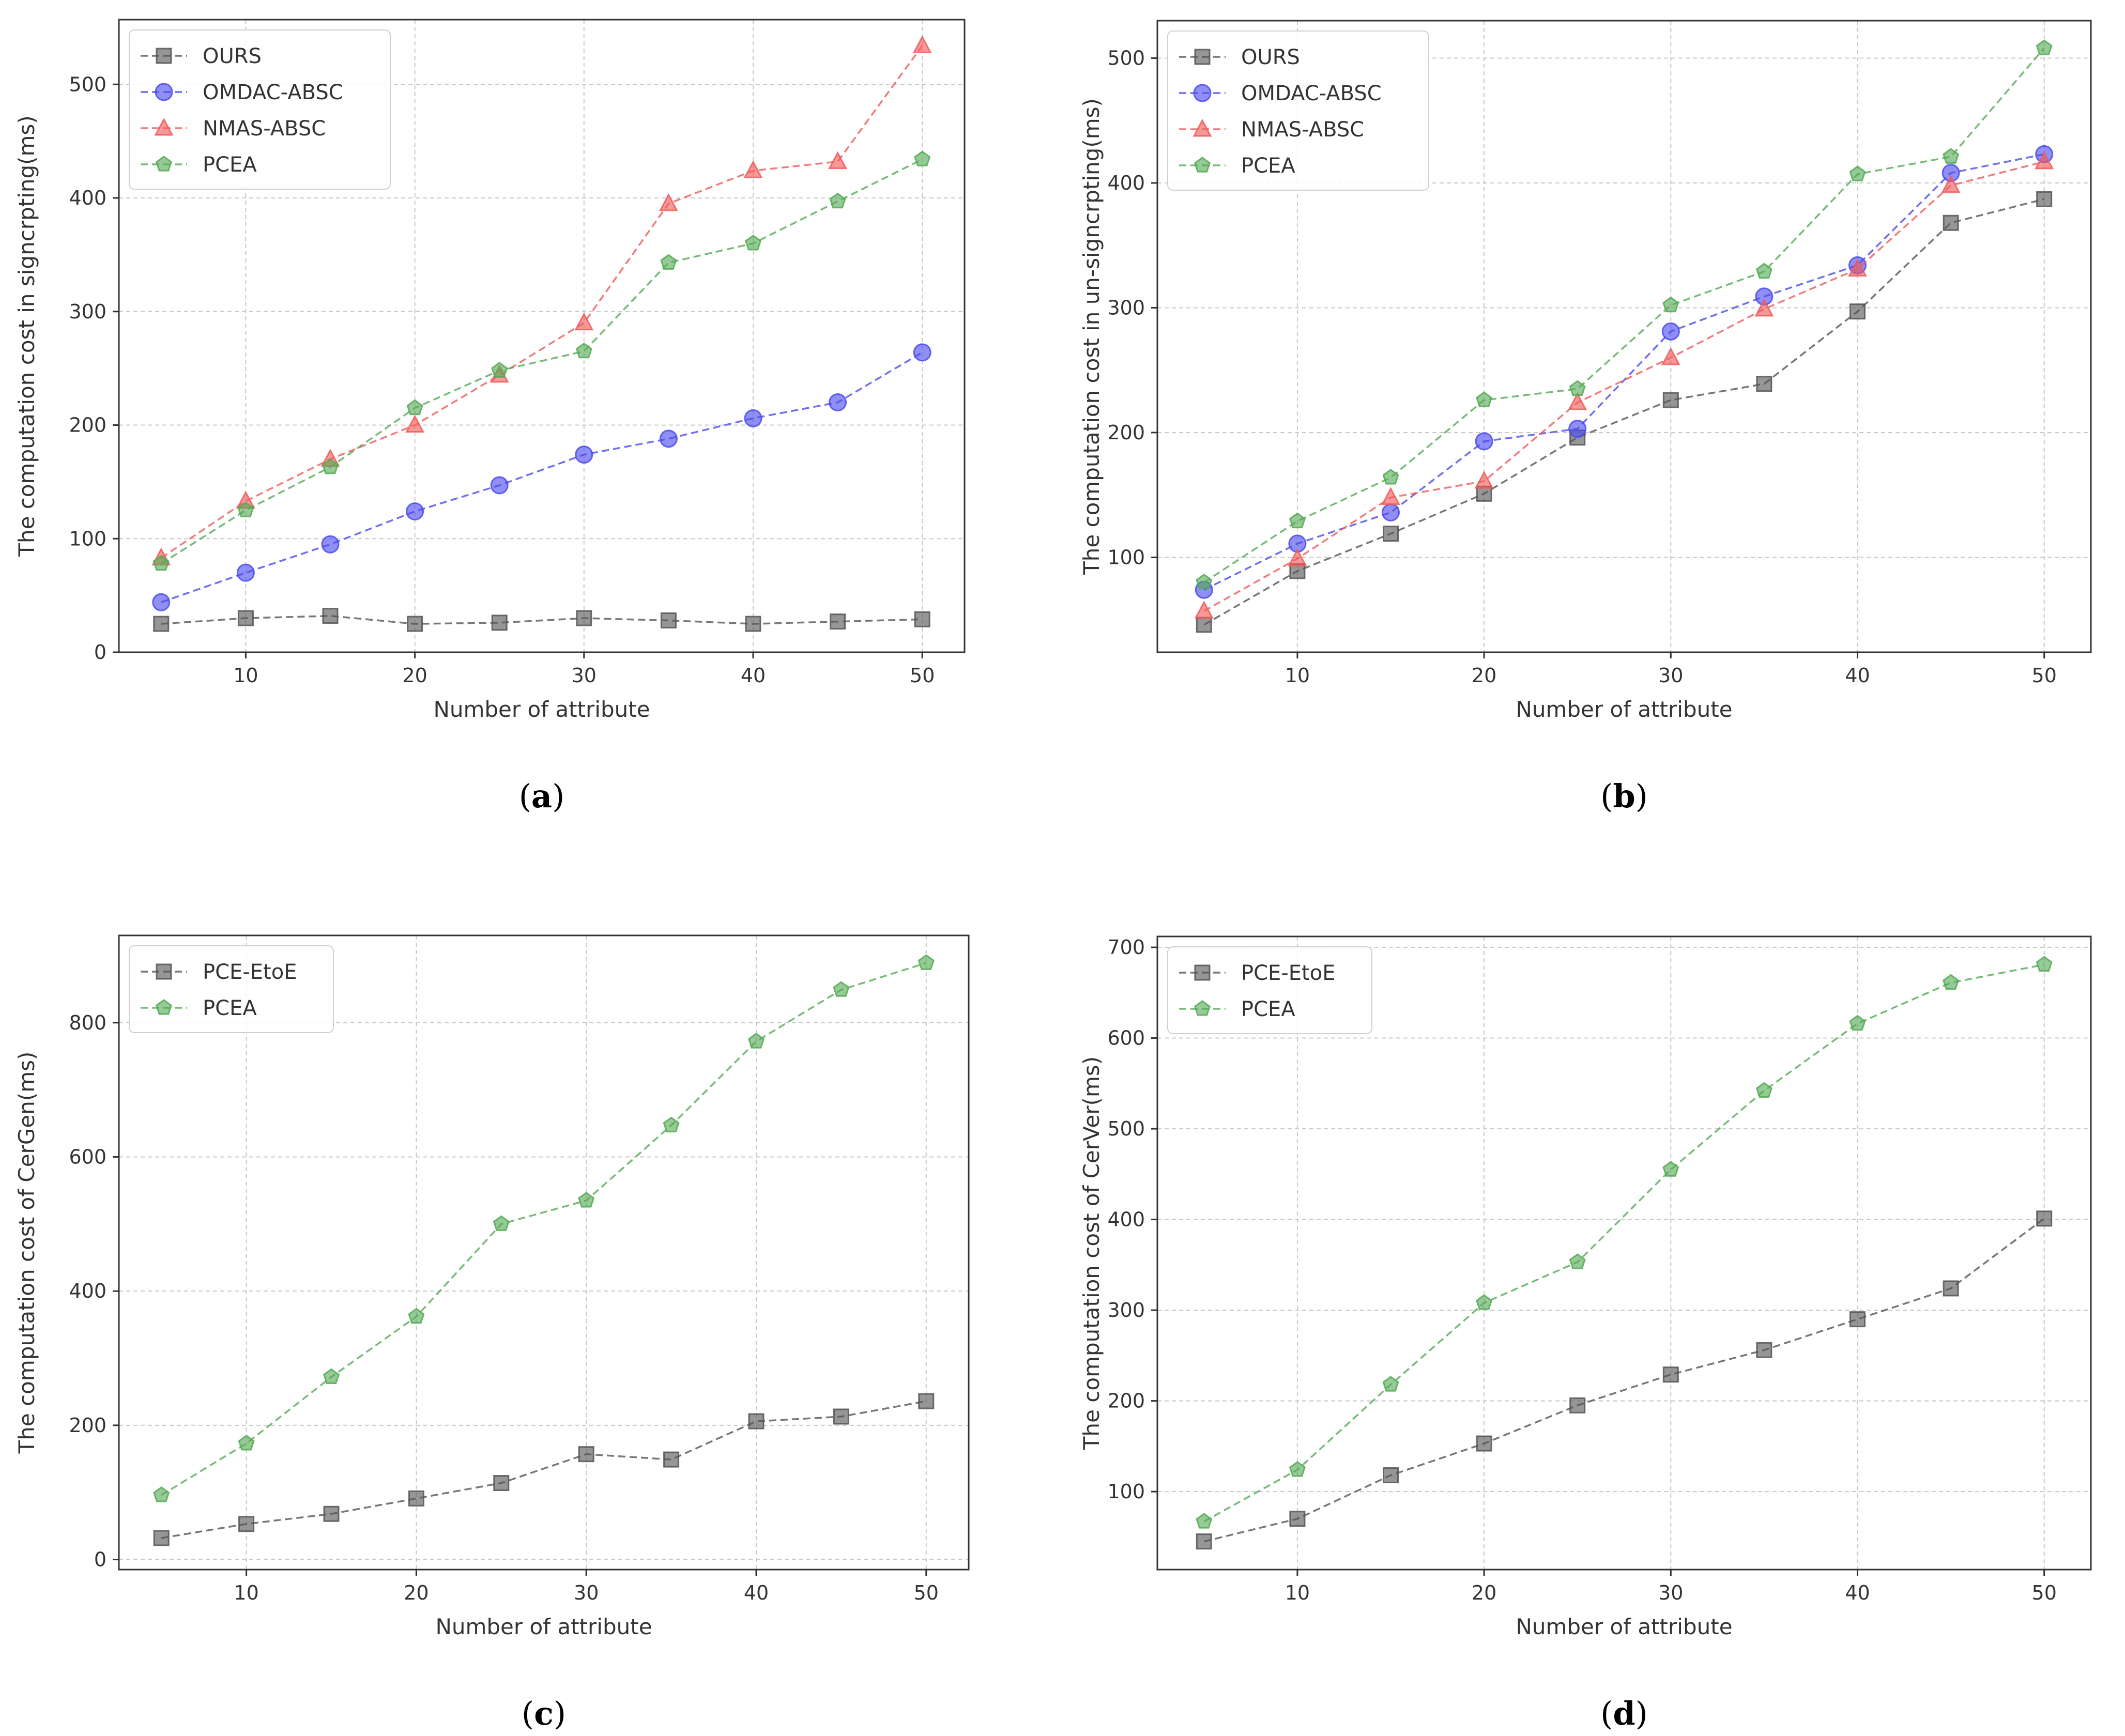 This screenshot has height=1736, width=2125. What do you see at coordinates (1624, 1714) in the screenshot?
I see `panel-label-letter: d` at bounding box center [1624, 1714].